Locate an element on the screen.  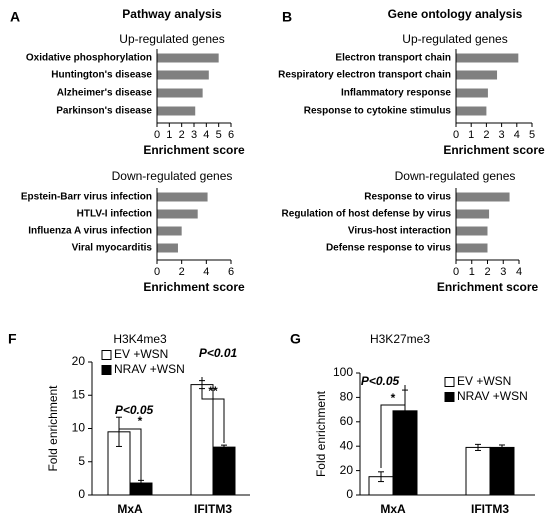
category-label: HTLV-I infection is located at coordinates (114, 214).